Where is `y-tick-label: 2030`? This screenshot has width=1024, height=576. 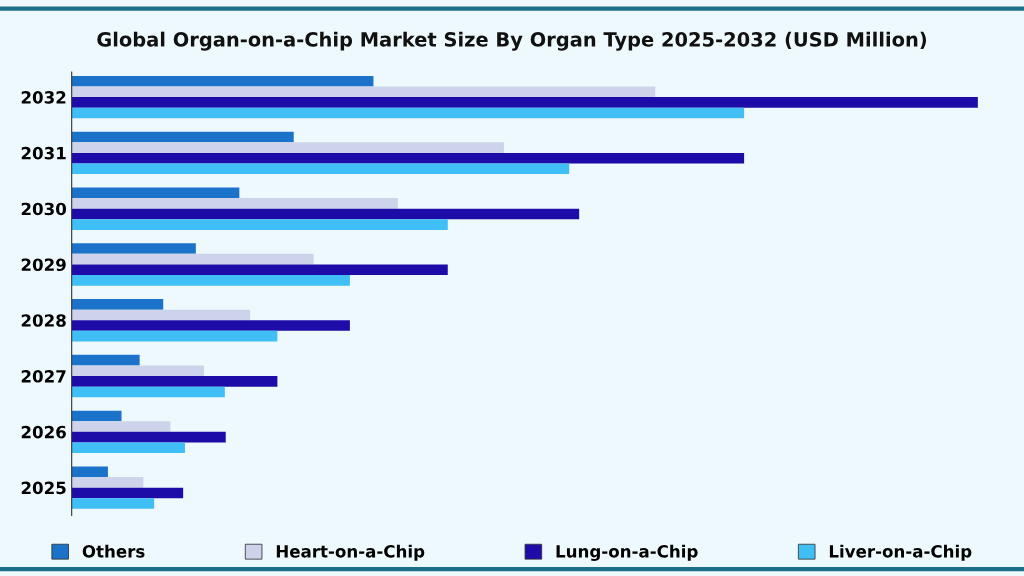 y-tick-label: 2030 is located at coordinates (44, 209).